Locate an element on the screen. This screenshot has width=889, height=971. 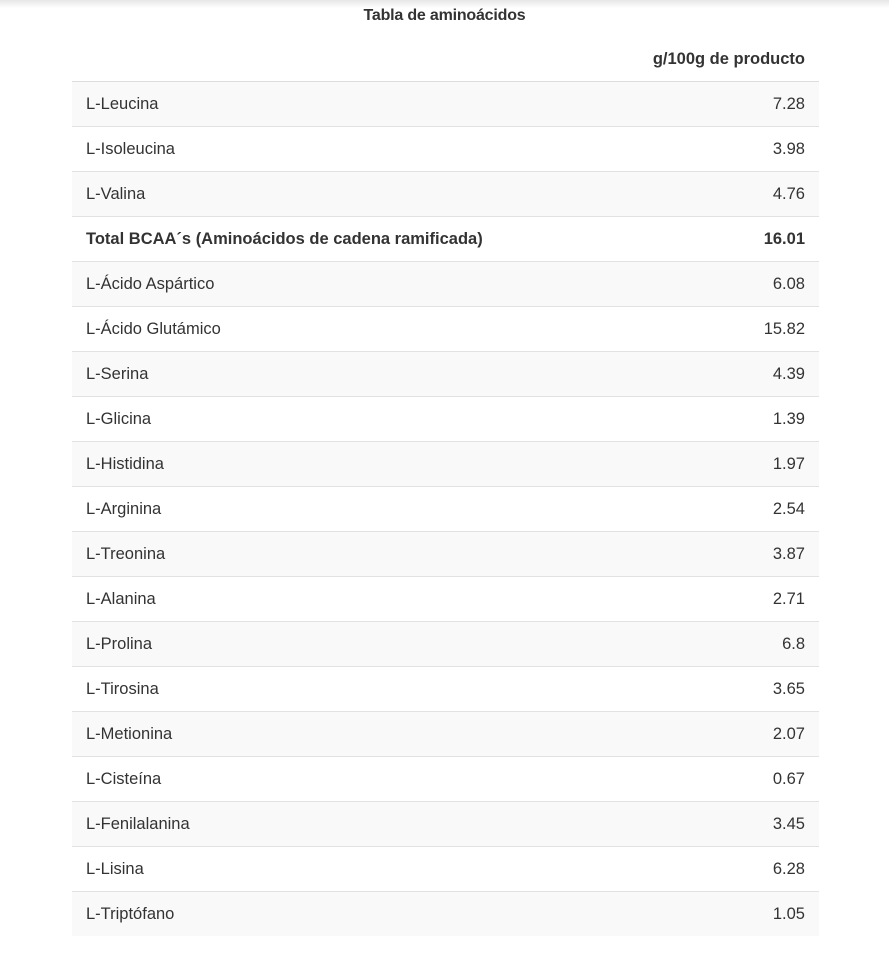
table-row: L-Ácido Aspártico 6.08 is located at coordinates (445, 284).